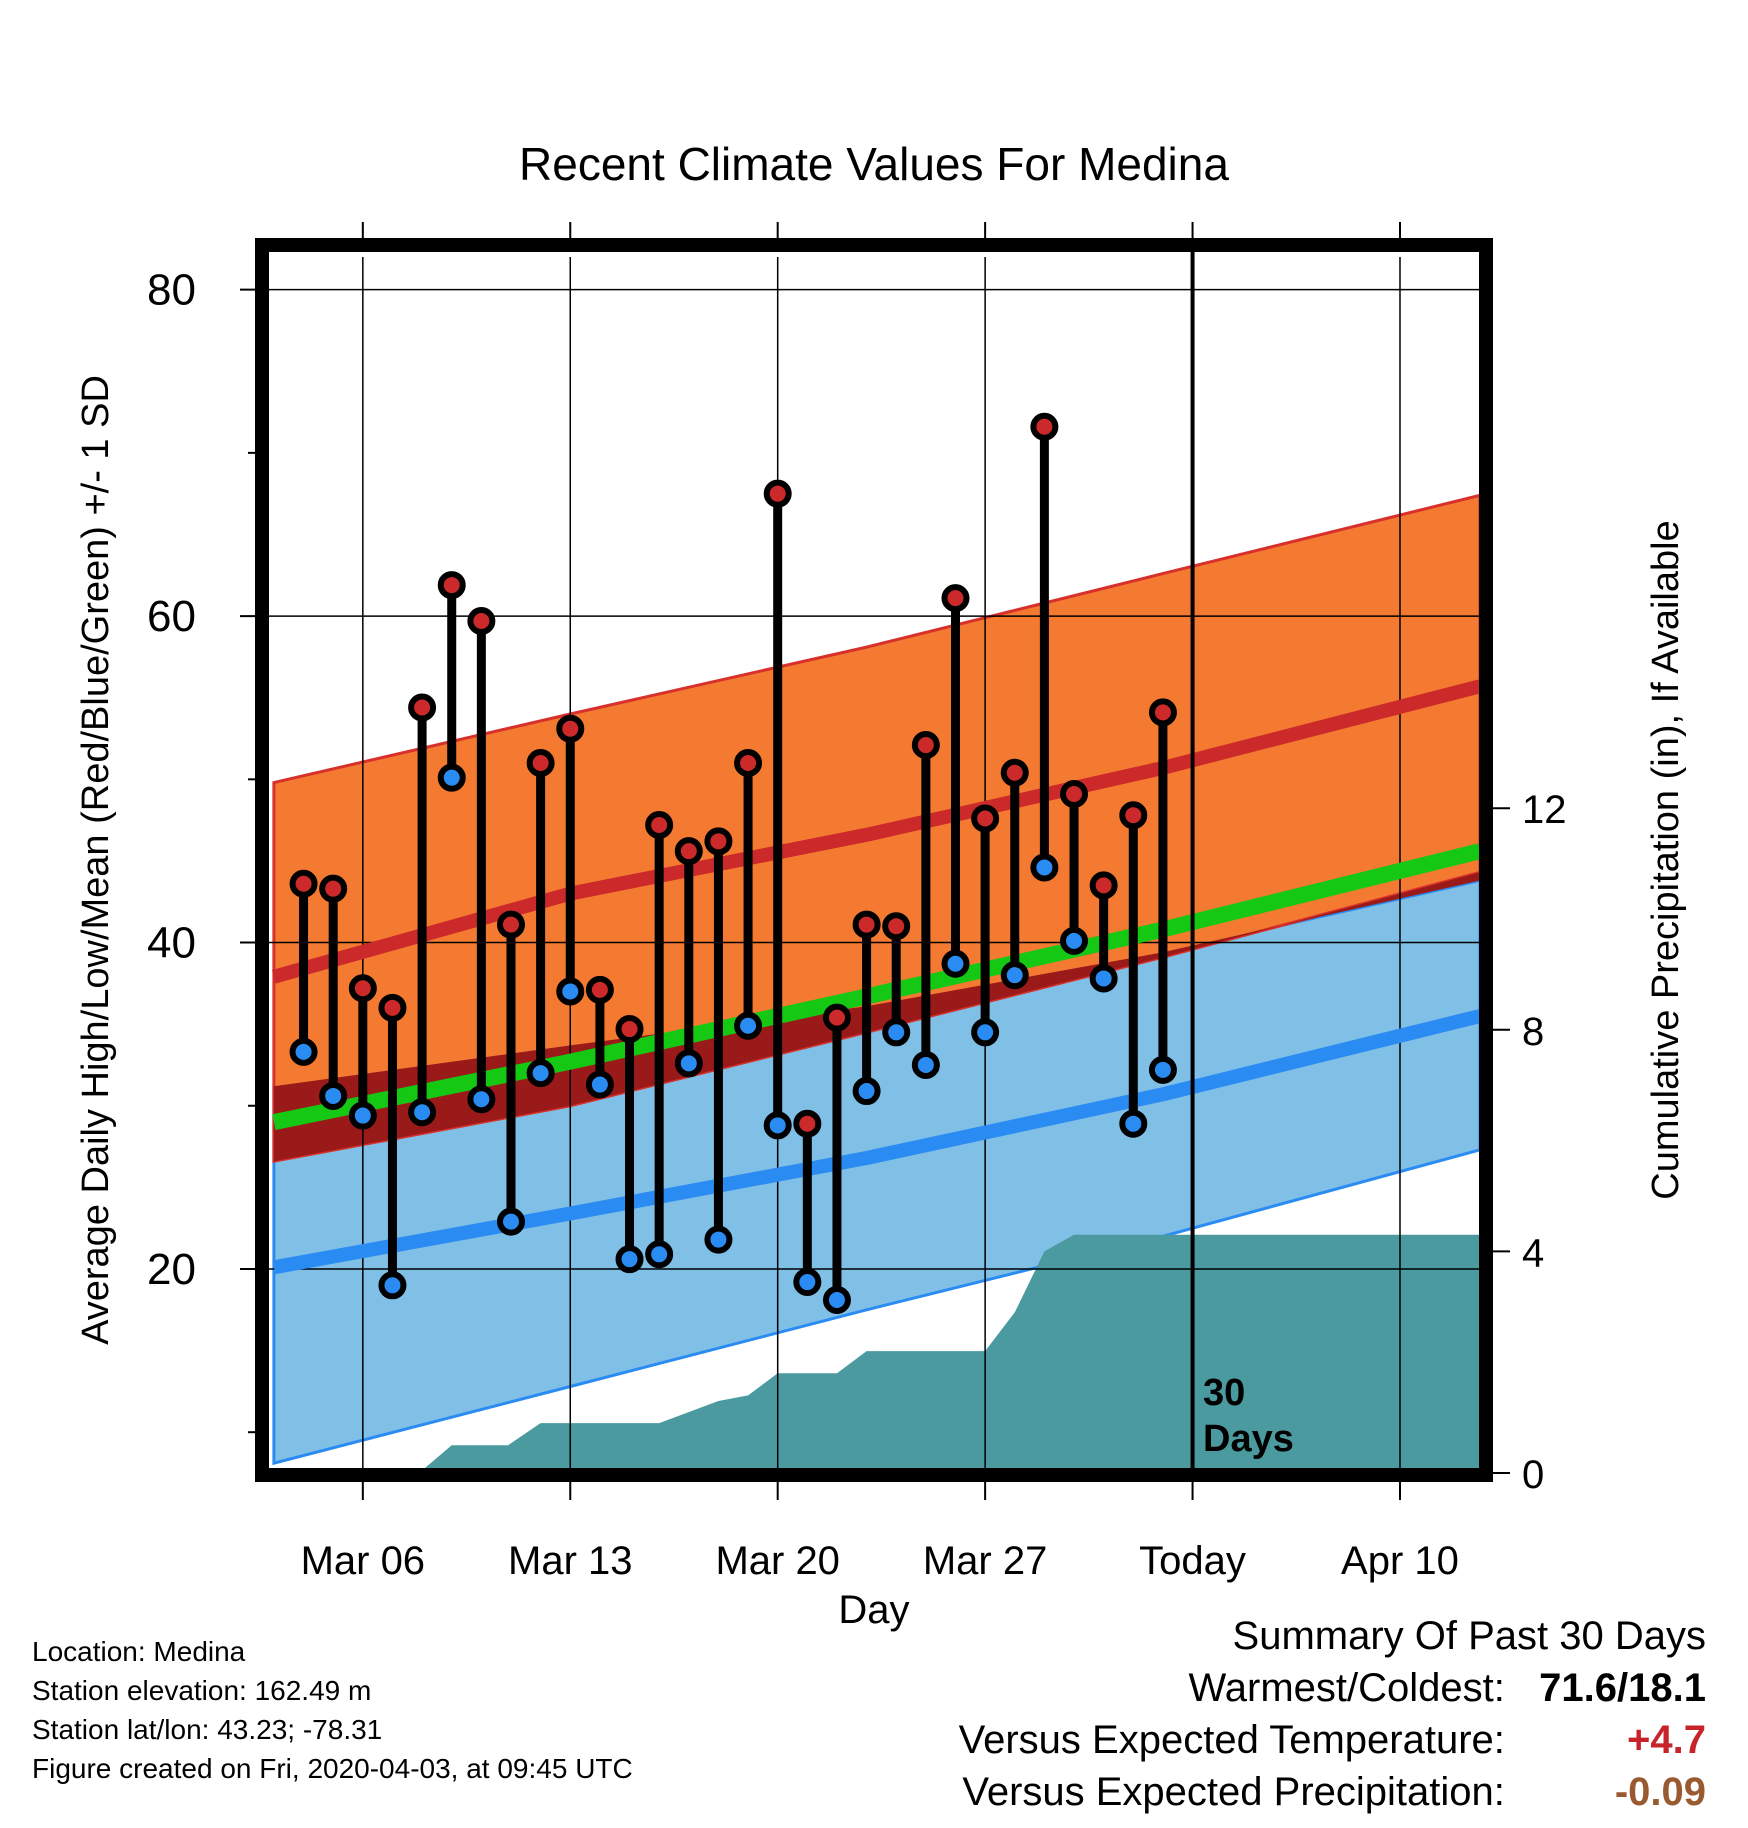  What do you see at coordinates (171, 616) in the screenshot?
I see `y-tick-label: 60` at bounding box center [171, 616].